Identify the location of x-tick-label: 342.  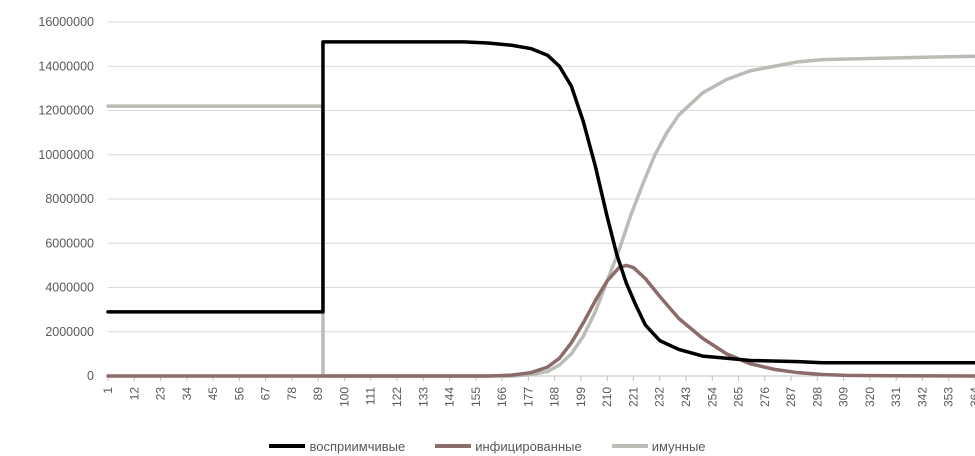
(922, 397).